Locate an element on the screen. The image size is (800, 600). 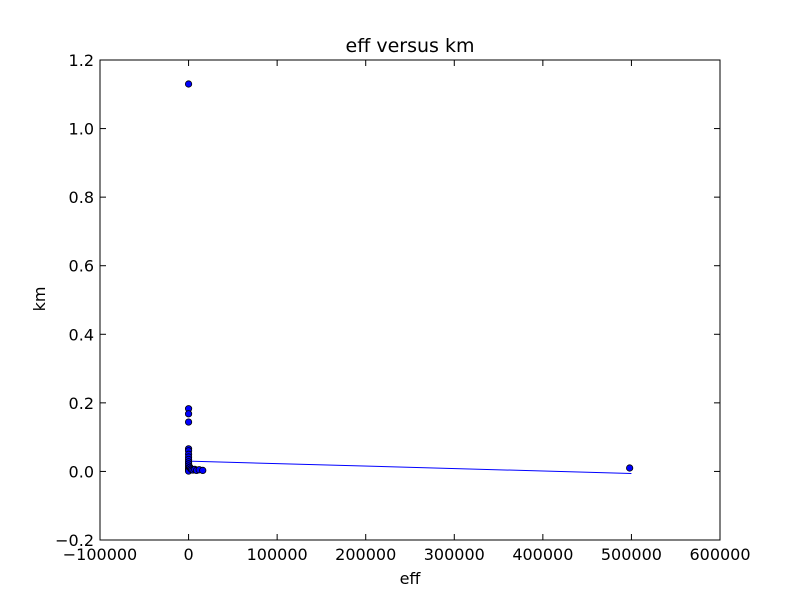
y-tick-label: −0.2 is located at coordinates (74, 540).